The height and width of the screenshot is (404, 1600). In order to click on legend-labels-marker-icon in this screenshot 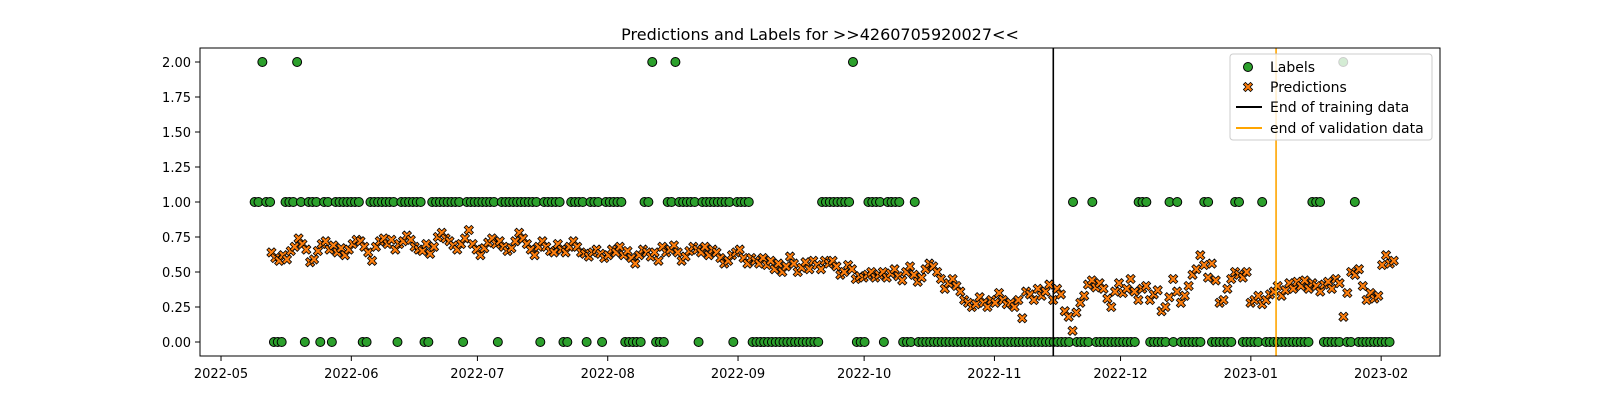, I will do `click(1248, 67)`.